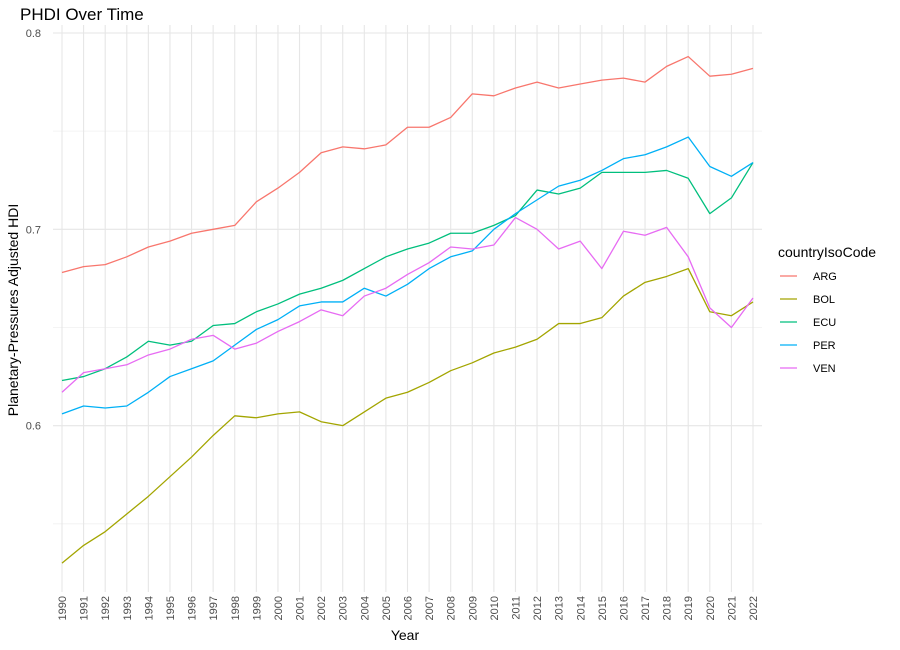  Describe the element at coordinates (538, 608) in the screenshot. I see `x-tick-label: 2012` at that location.